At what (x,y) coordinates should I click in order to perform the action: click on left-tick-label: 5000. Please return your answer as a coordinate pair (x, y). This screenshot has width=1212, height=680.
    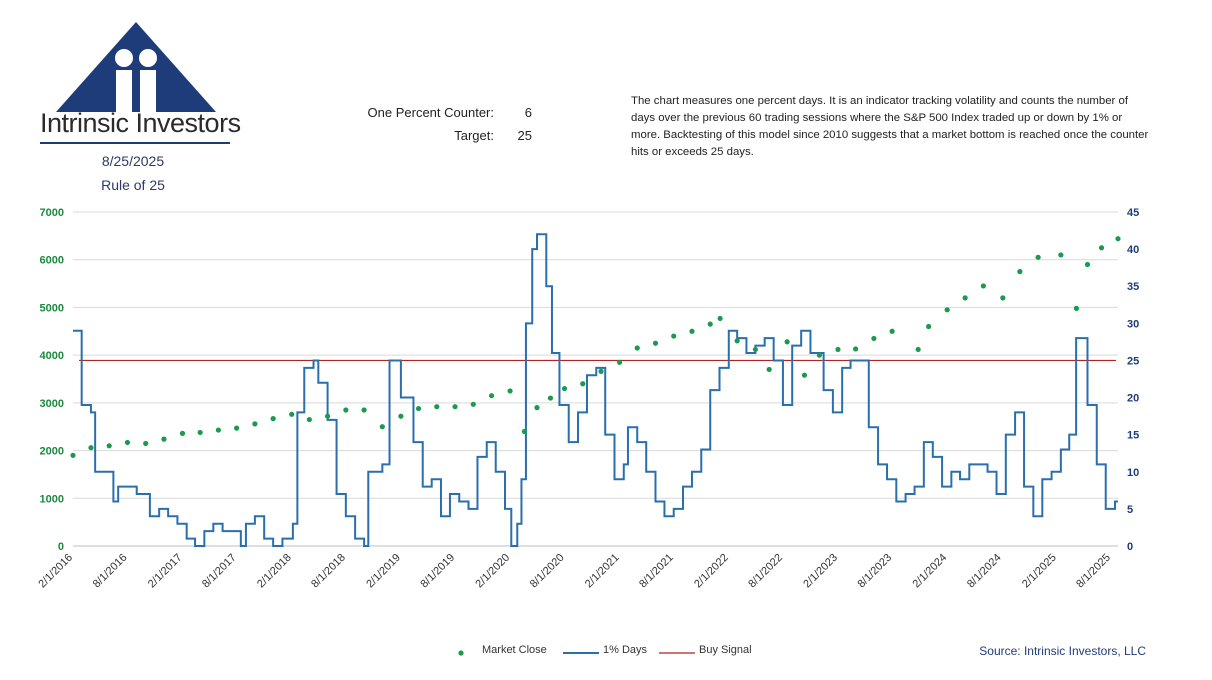
    Looking at the image, I should click on (52, 308).